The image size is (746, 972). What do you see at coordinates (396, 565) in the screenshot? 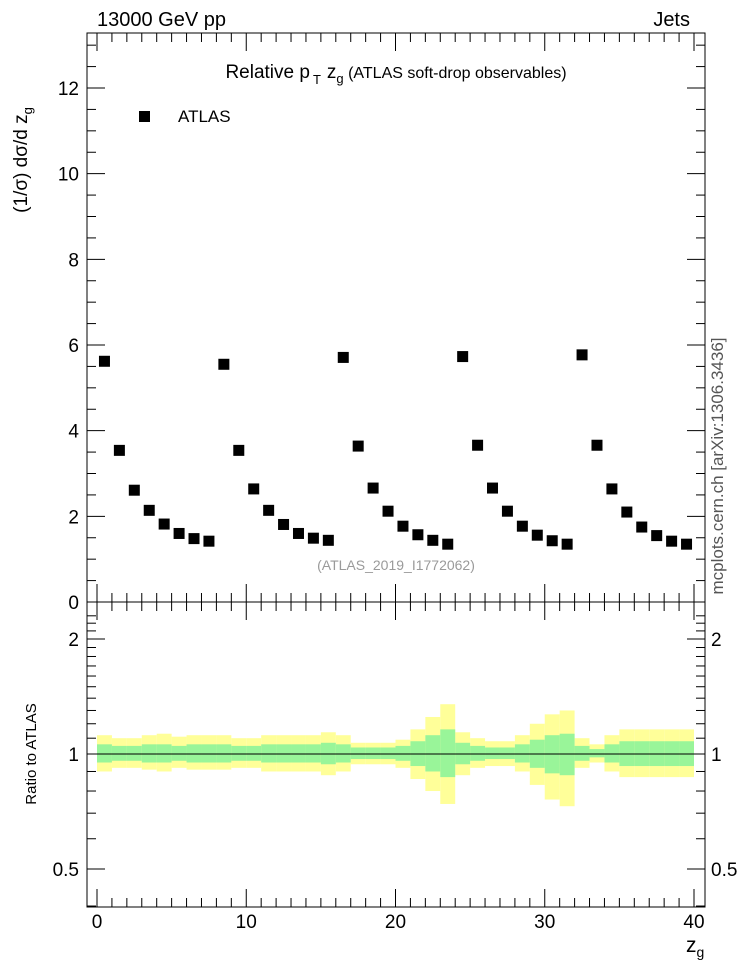
I see `analysis-watermark: (ATLAS_2019_I1772062)` at bounding box center [396, 565].